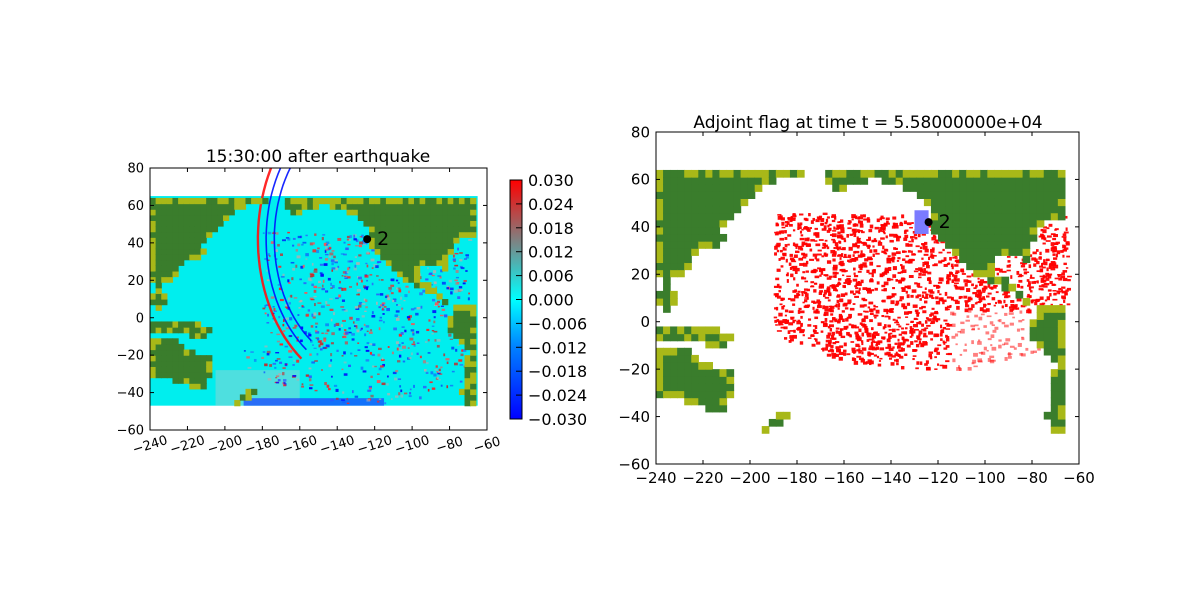 The height and width of the screenshot is (600, 1200). Describe the element at coordinates (921, 222) in the screenshot. I see `gauge-region-box` at that location.